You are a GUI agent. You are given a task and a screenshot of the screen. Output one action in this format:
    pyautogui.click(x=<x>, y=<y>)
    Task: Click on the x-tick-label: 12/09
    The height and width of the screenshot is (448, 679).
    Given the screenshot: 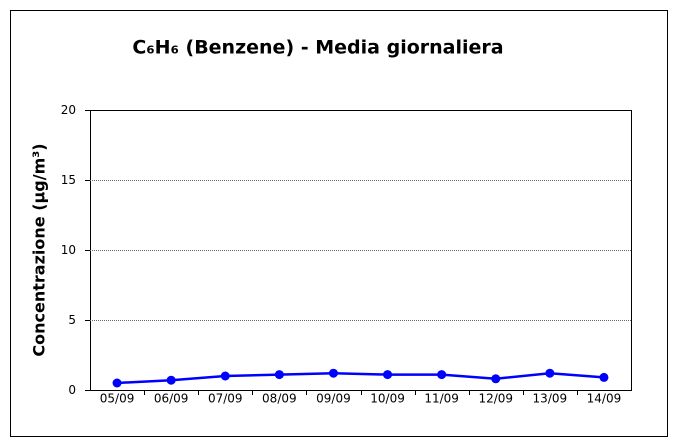 What is the action you would take?
    pyautogui.click(x=495, y=399)
    